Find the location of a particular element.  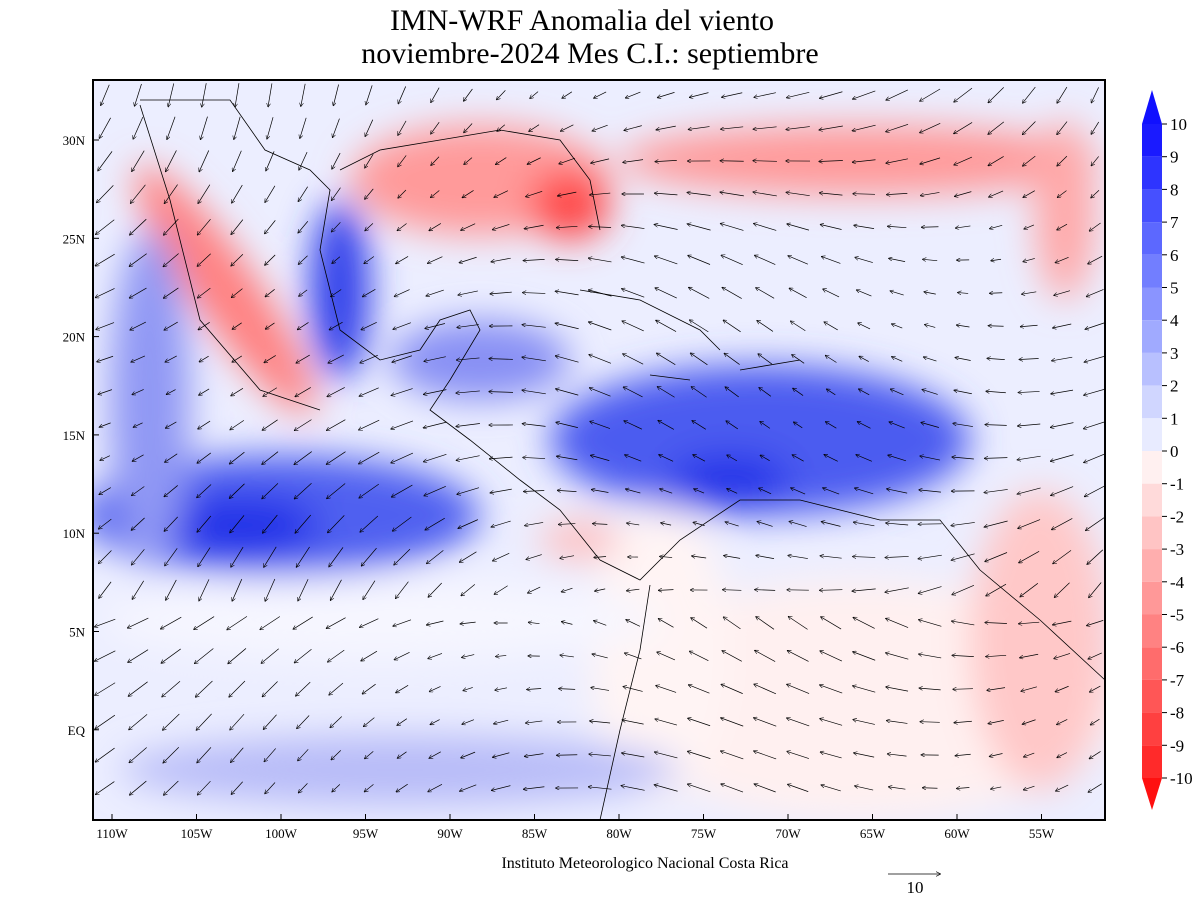

lat-label: 15N is located at coordinates (74, 435).